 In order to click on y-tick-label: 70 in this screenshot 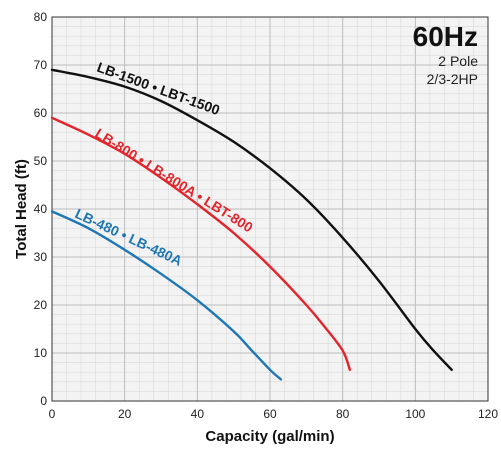, I will do `click(41, 65)`.